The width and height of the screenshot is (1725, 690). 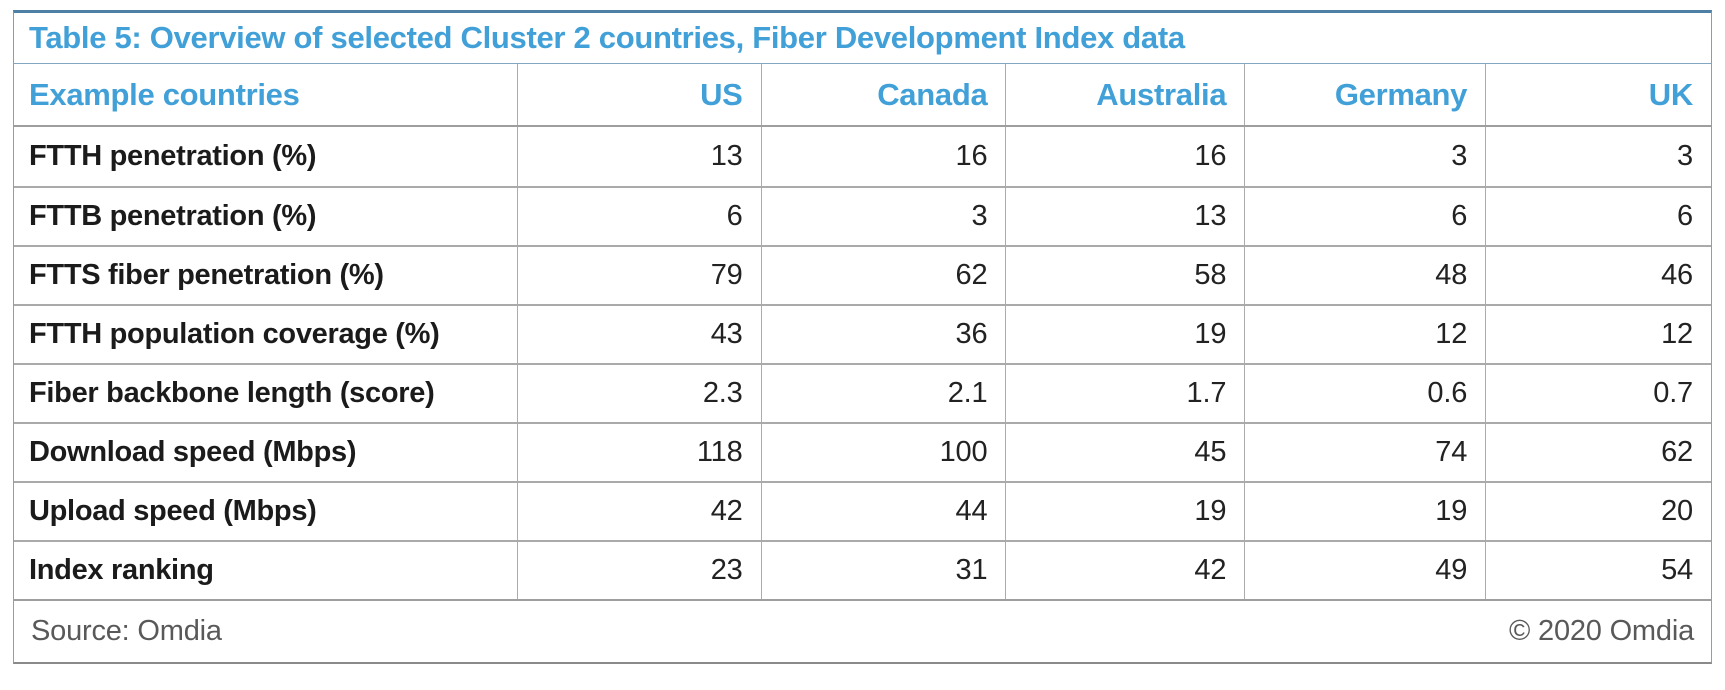 What do you see at coordinates (638, 275) in the screenshot?
I see `cell-value: 79` at bounding box center [638, 275].